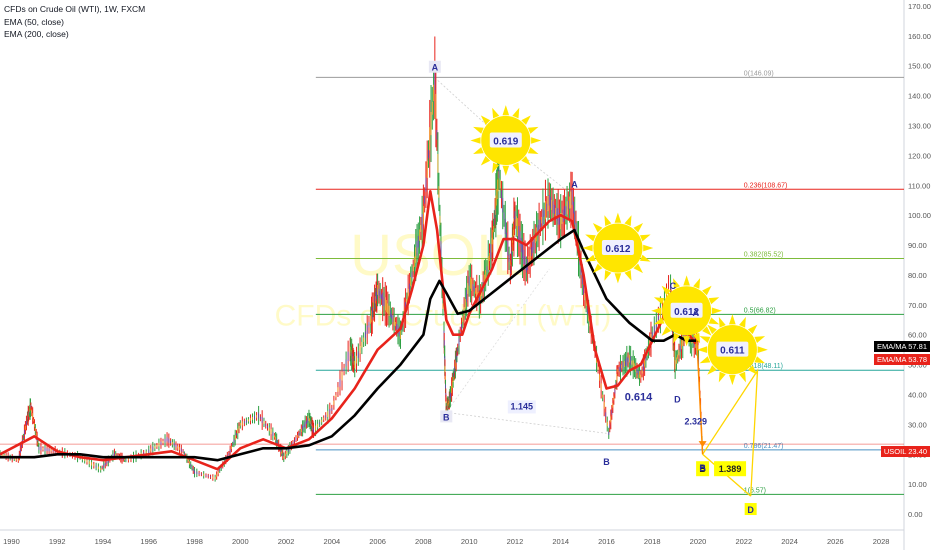 The image size is (932, 550). What do you see at coordinates (917, 359) in the screenshot?
I see `ema50-tag-value: 53.78` at bounding box center [917, 359].